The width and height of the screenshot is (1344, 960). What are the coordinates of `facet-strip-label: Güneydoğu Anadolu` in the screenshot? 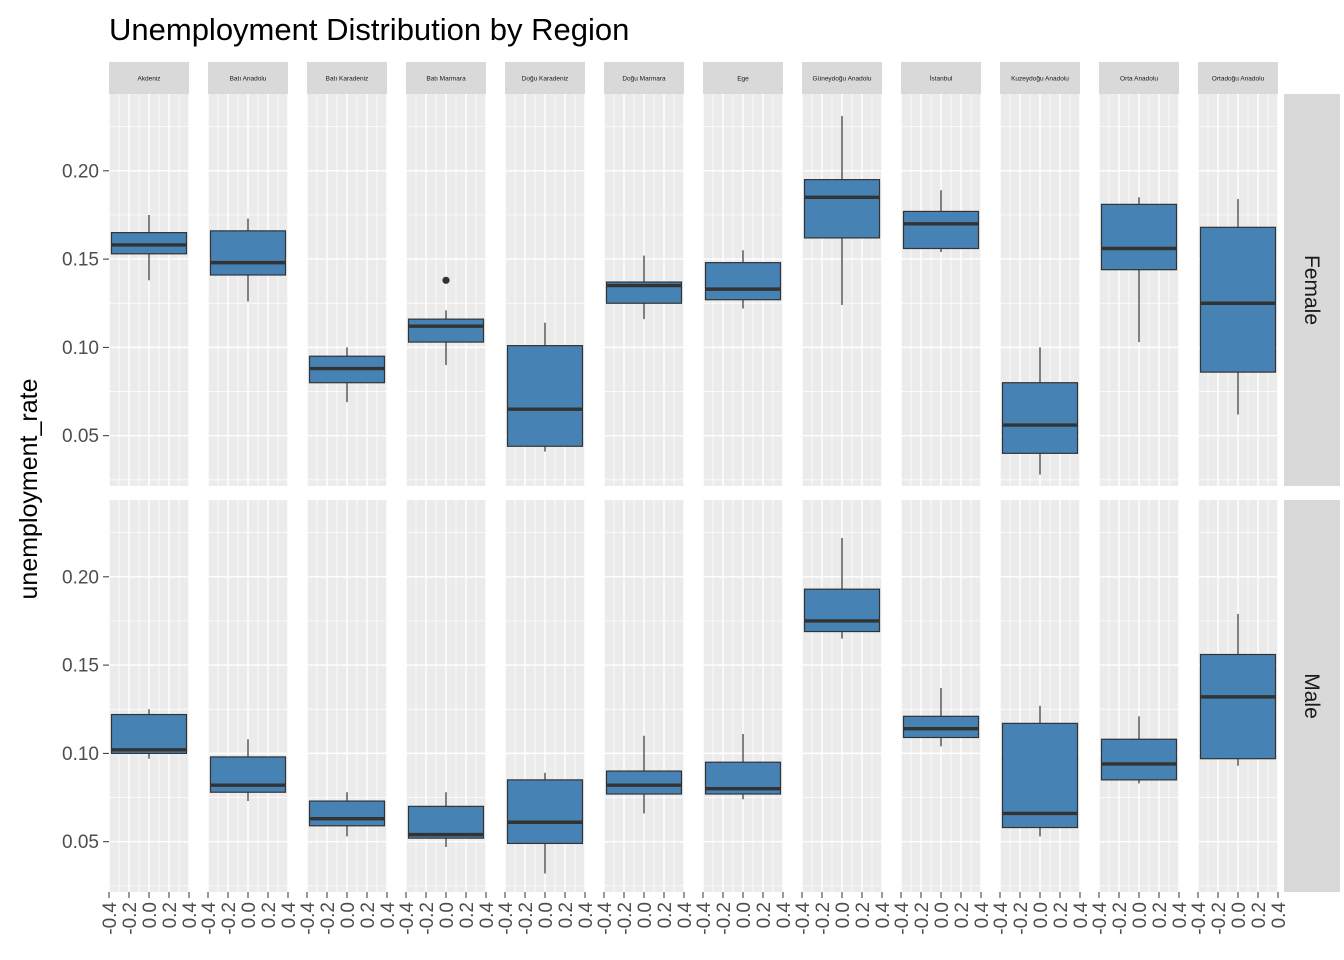 It's located at (842, 79).